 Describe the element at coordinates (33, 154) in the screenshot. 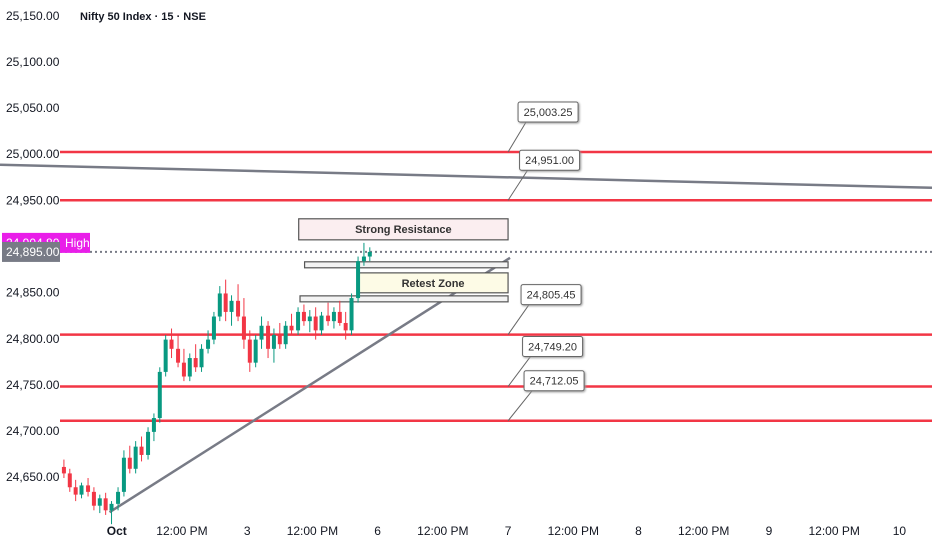

I see `y-tick-label: 25,000.00` at that location.